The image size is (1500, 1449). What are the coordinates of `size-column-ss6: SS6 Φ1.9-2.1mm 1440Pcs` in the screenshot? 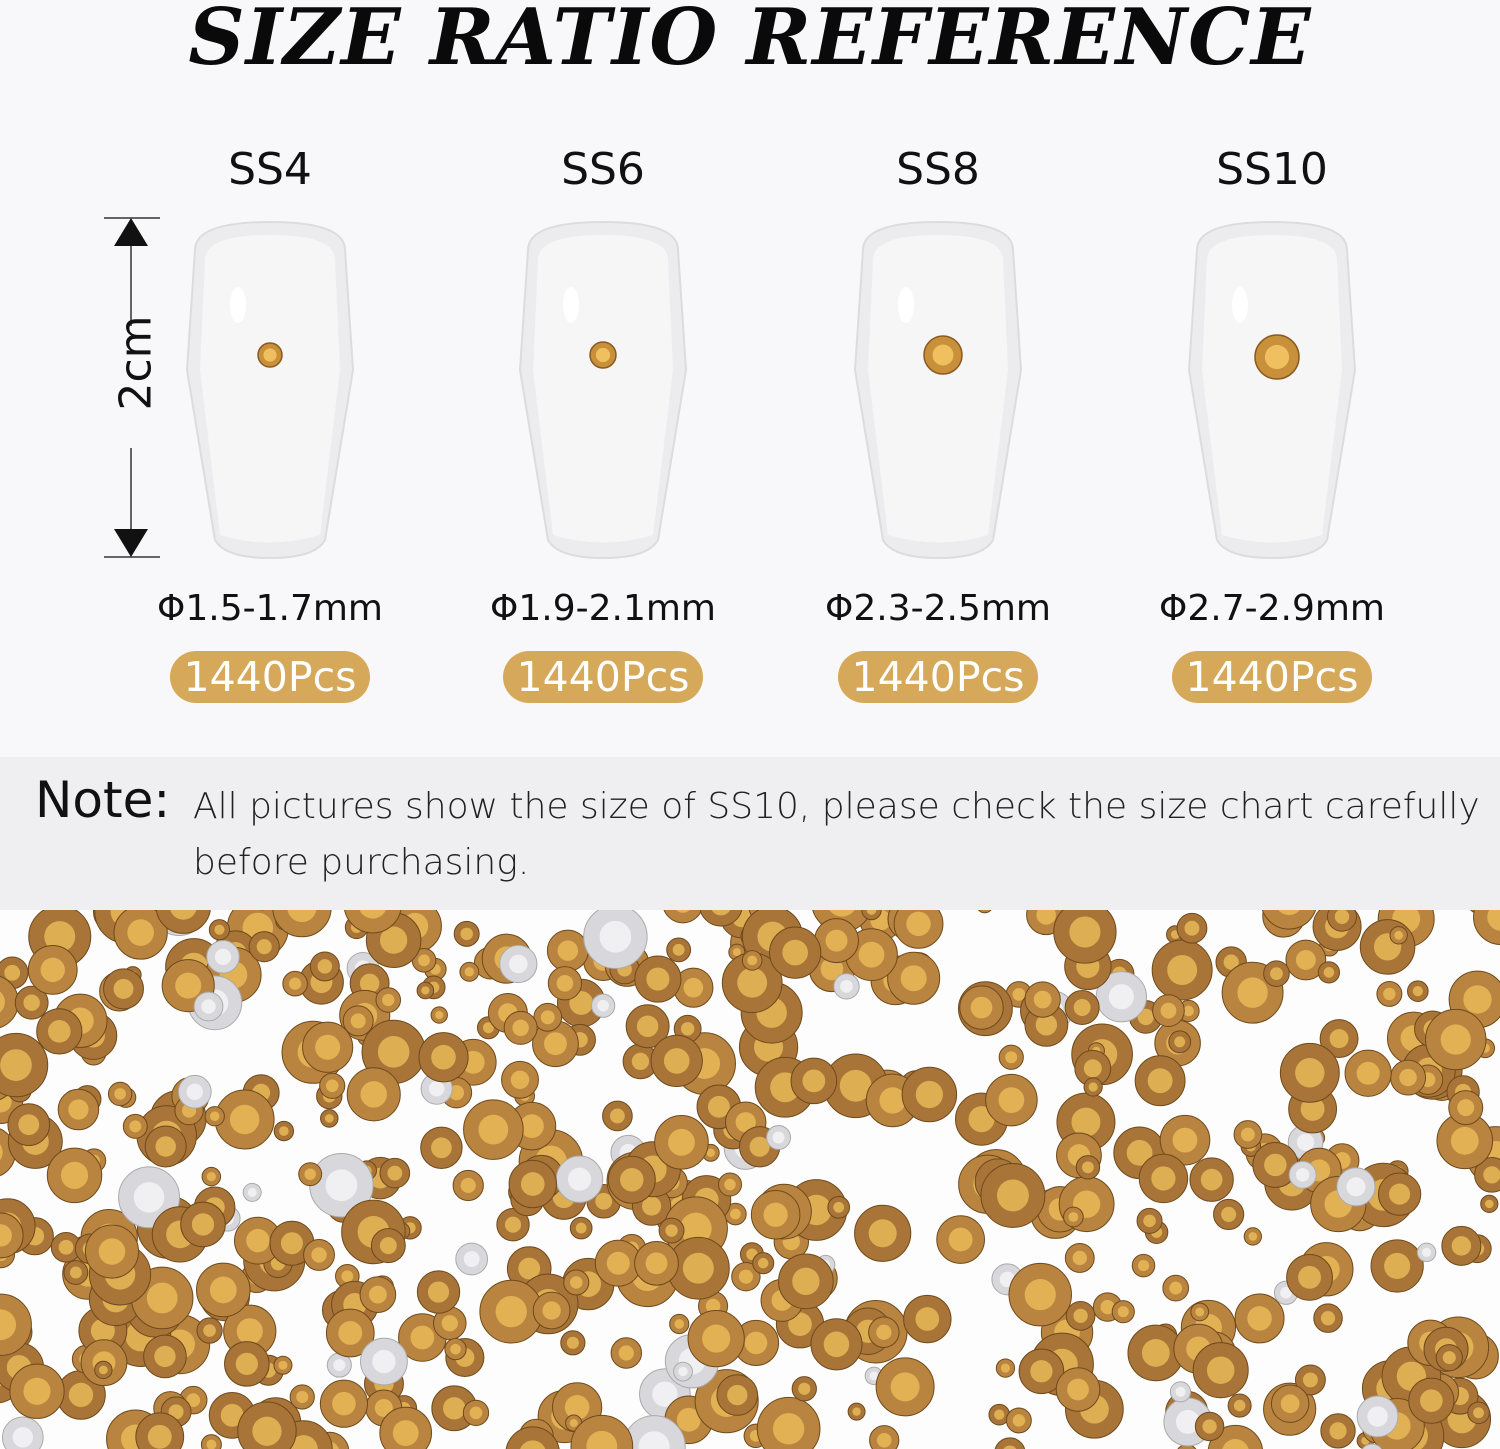 It's located at (603, 421).